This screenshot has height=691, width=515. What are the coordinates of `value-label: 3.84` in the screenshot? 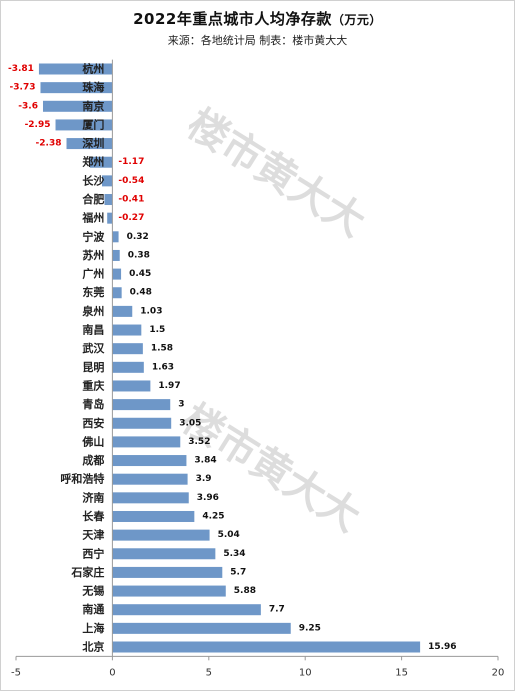 It's located at (205, 461).